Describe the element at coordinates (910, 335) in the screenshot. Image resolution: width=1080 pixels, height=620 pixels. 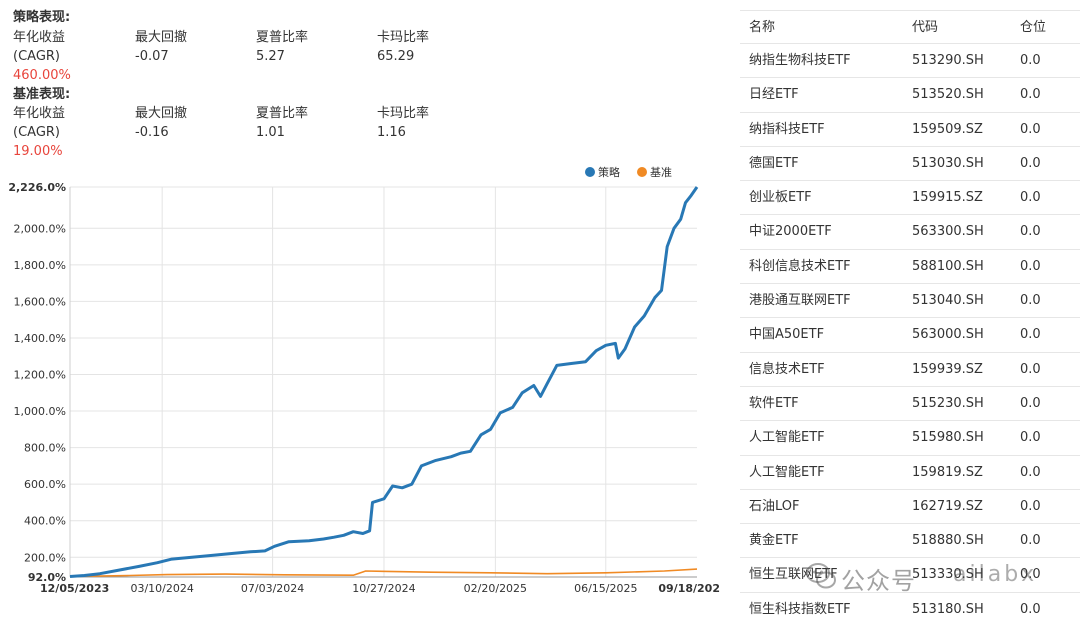
I see `table-row: 中国A50ETF 563000.SH 0.0` at that location.